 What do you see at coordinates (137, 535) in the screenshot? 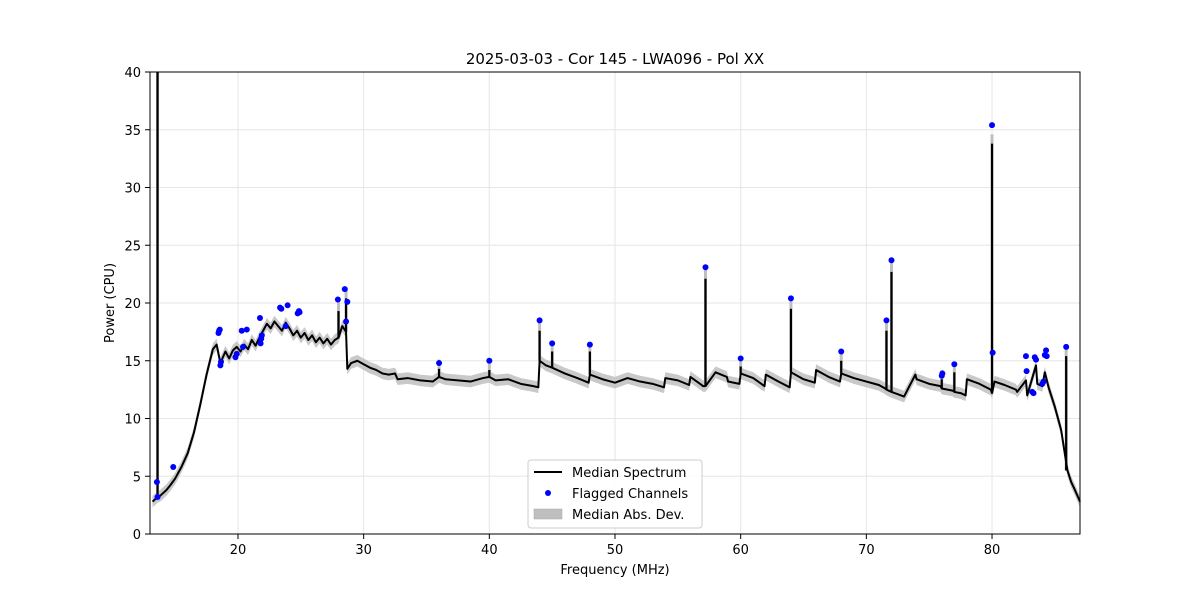
I see `y-tick-label: 0` at bounding box center [137, 535].